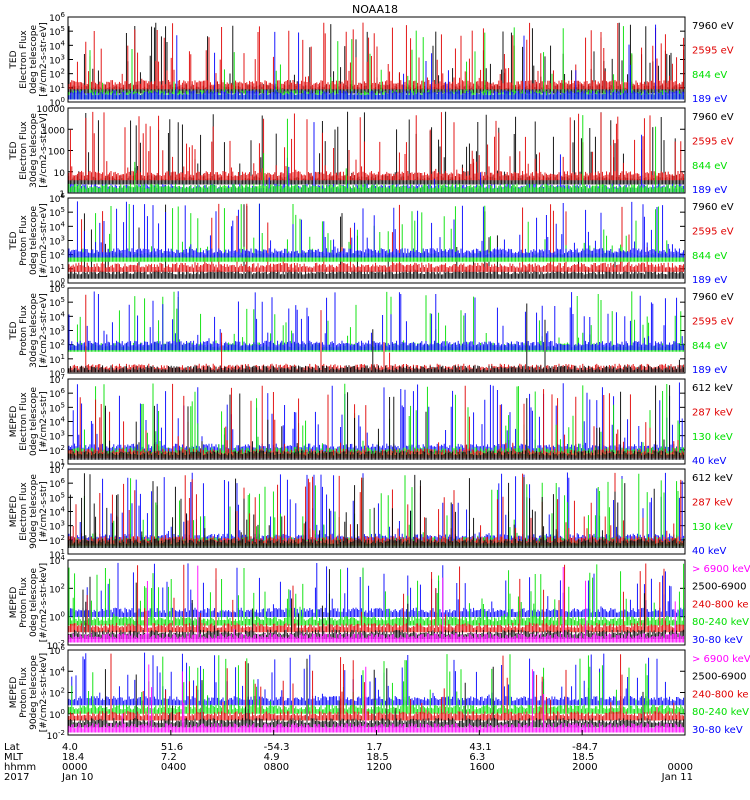 This screenshot has width=750, height=800. What do you see at coordinates (677, 777) in the screenshot?
I see `date-value: Jan 11` at bounding box center [677, 777].